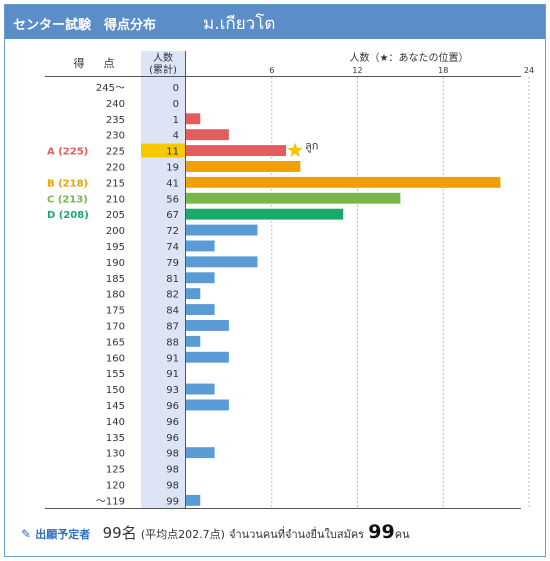  What do you see at coordinates (110, 88) in the screenshot?
I see `score-label: 245～` at bounding box center [110, 88].